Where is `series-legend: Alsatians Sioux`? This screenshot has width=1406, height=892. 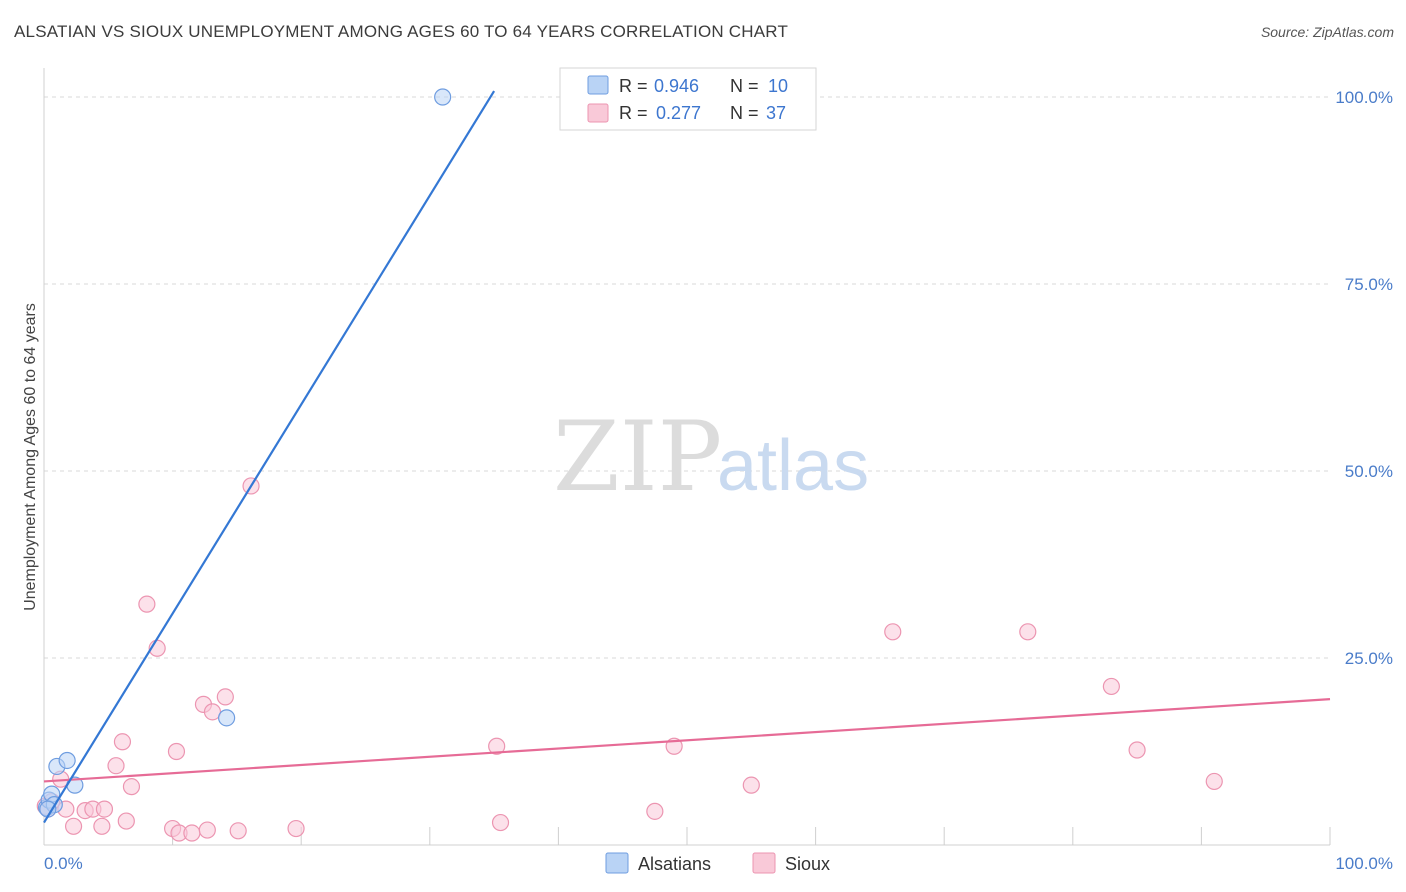
series-legend: Alsatians Sioux is located at coordinates (717, 863).